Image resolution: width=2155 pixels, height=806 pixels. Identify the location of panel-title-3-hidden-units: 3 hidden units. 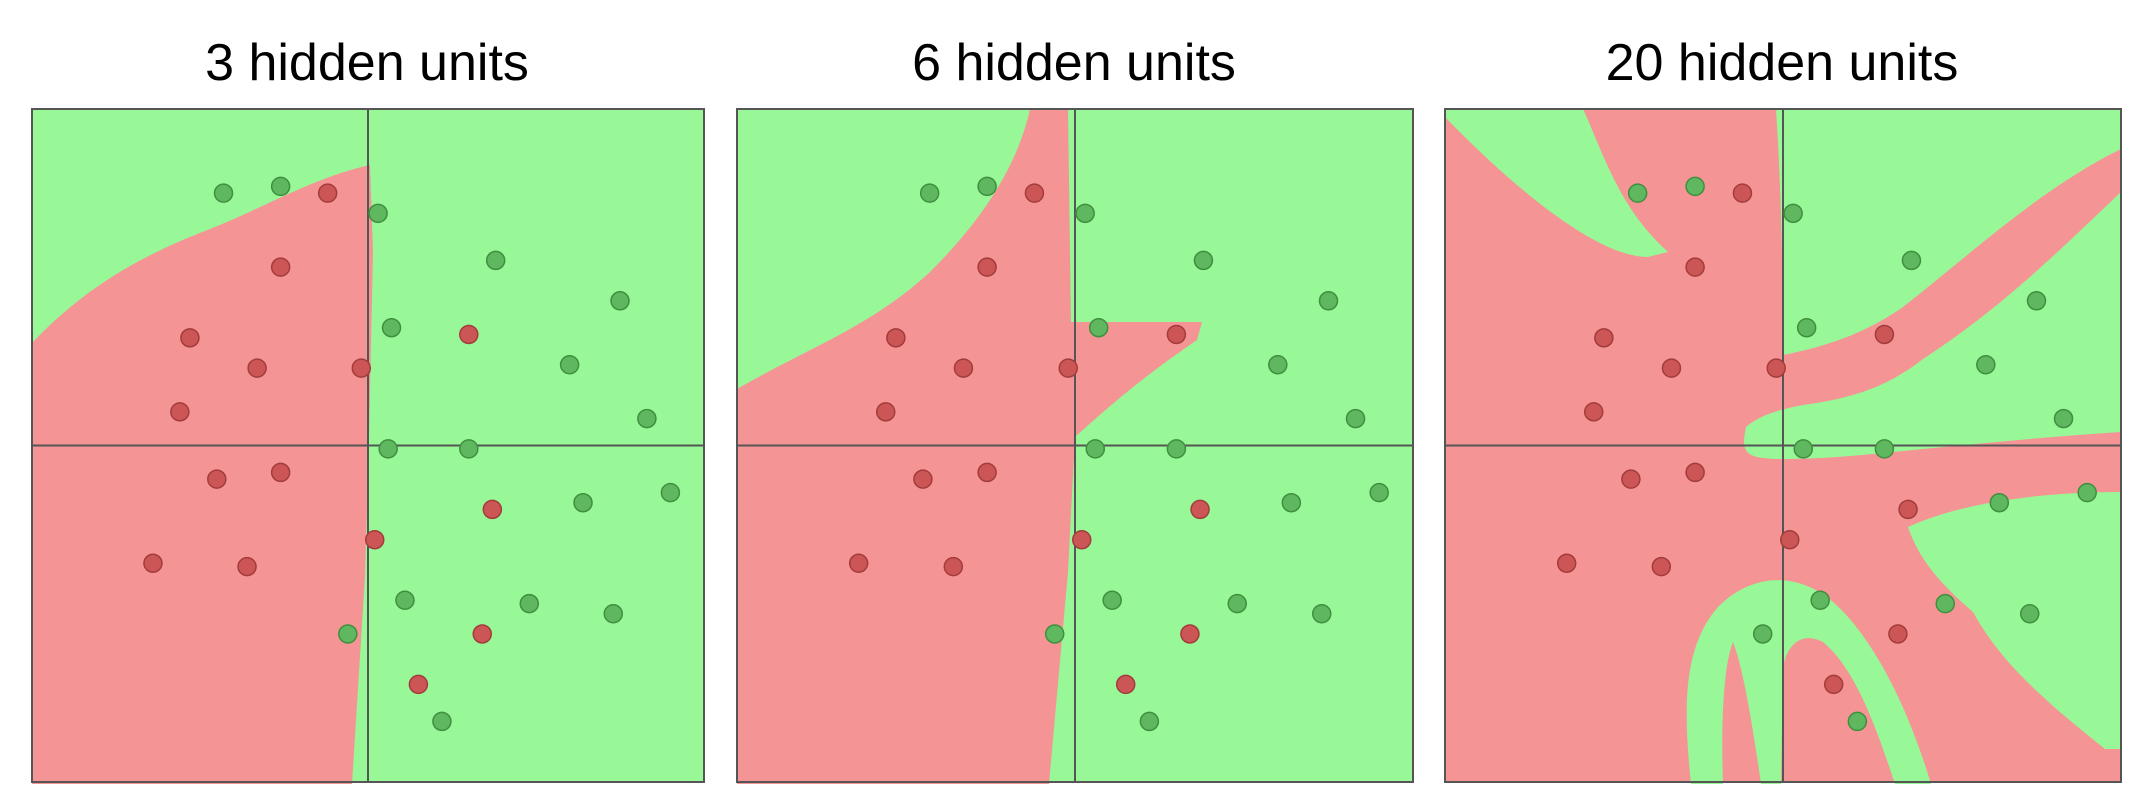
(367, 63).